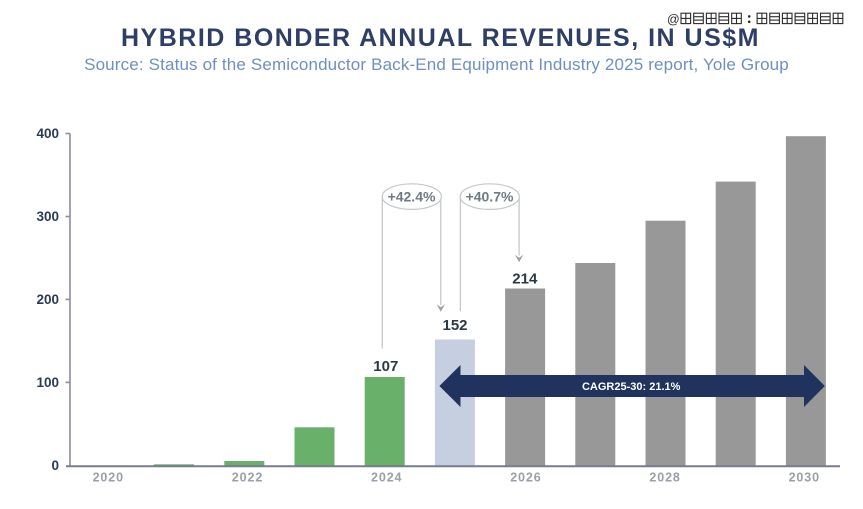 This screenshot has width=863, height=509. Describe the element at coordinates (631, 387) in the screenshot. I see `svg-text: CAGR25-30: 21.1%` at that location.